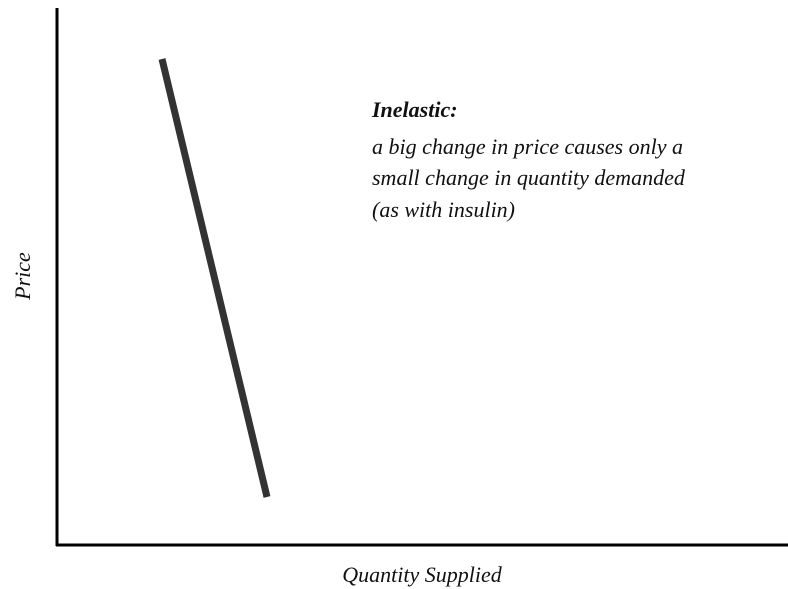  What do you see at coordinates (414, 109) in the screenshot?
I see `annotation-title: Inelastic:` at bounding box center [414, 109].